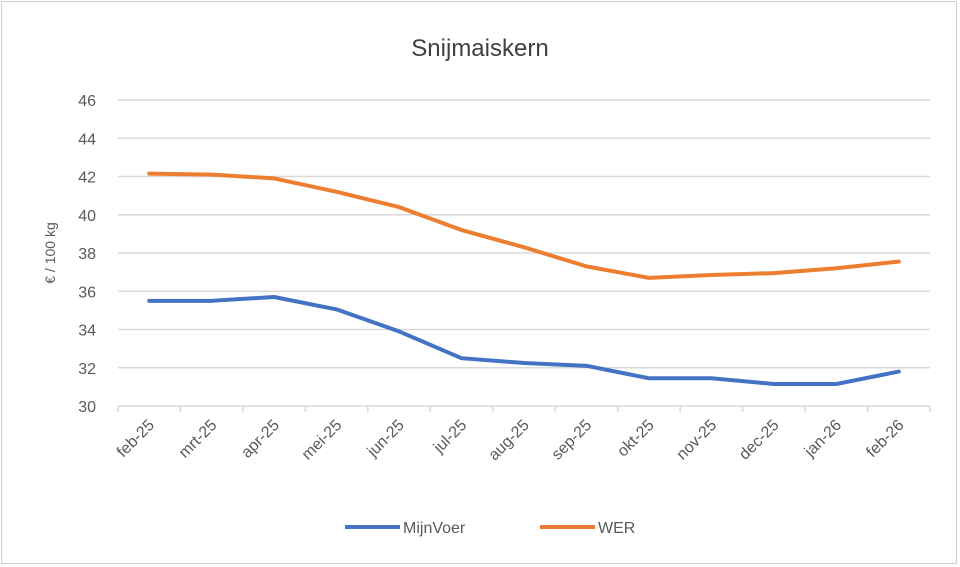 The width and height of the screenshot is (960, 567). I want to click on x-tick-label: feb-25, so click(136, 439).